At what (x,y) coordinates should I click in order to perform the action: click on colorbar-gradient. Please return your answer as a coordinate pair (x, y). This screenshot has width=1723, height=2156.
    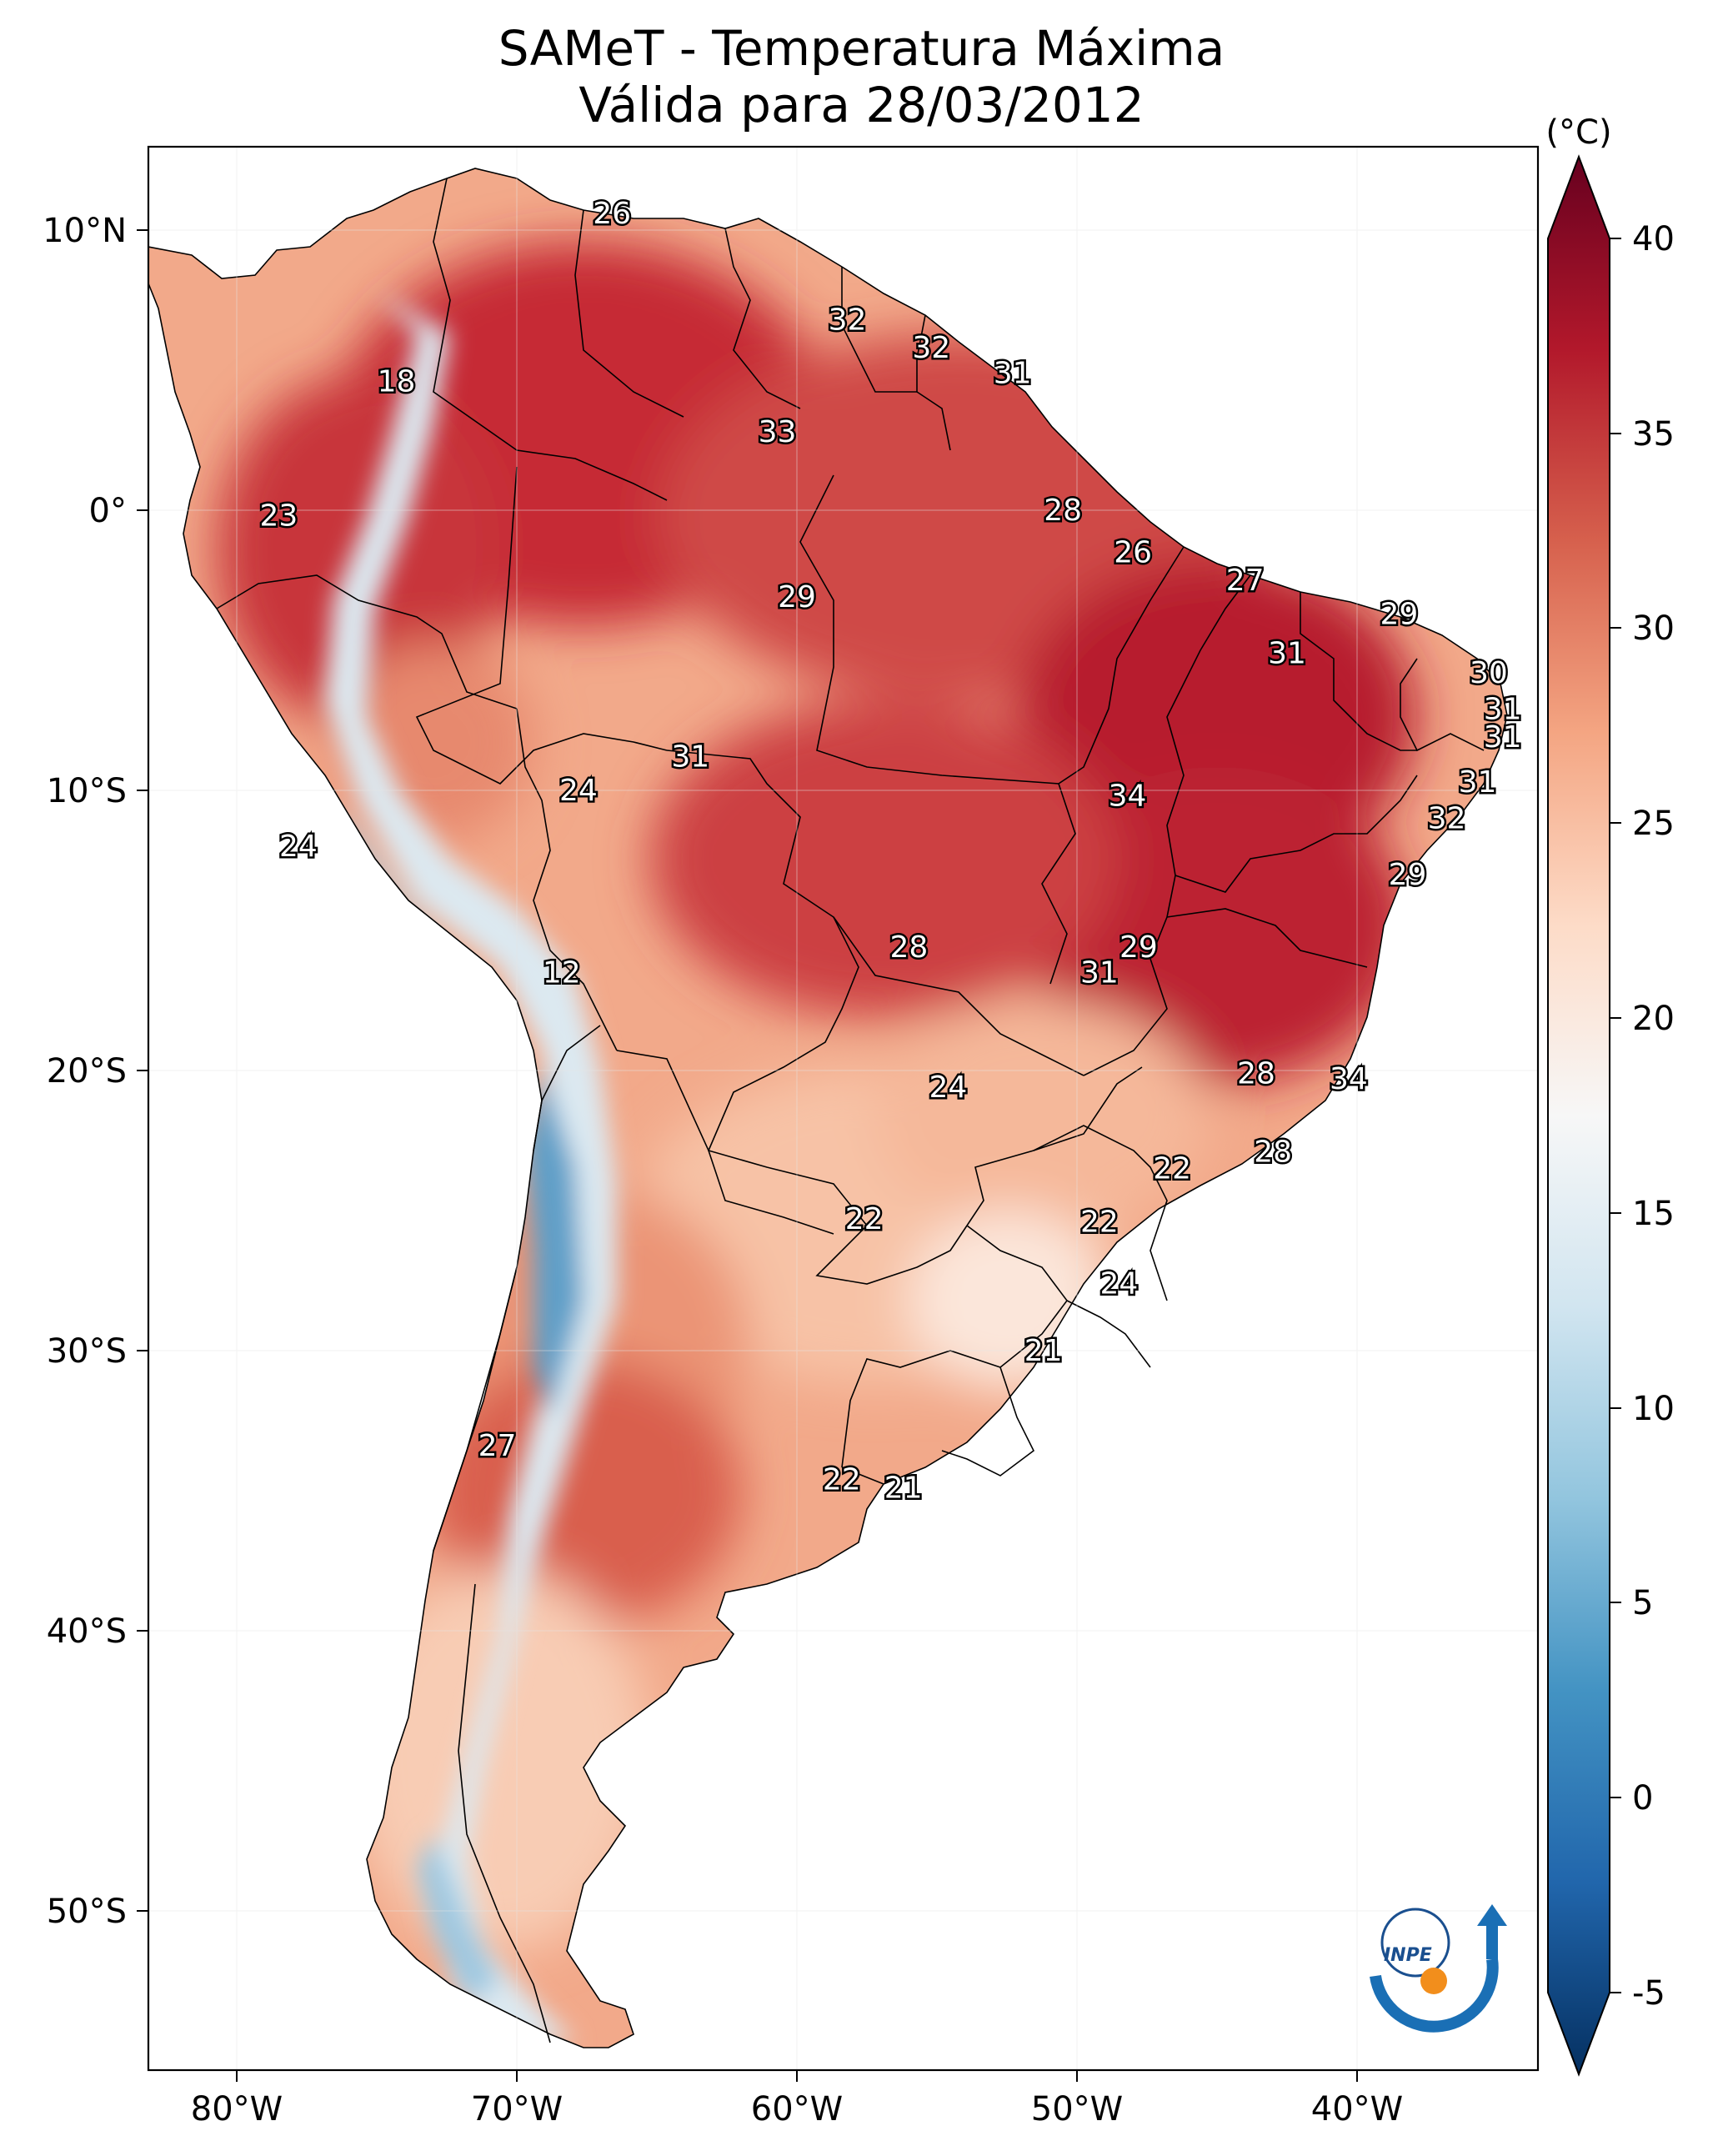
    Looking at the image, I should click on (1578, 1115).